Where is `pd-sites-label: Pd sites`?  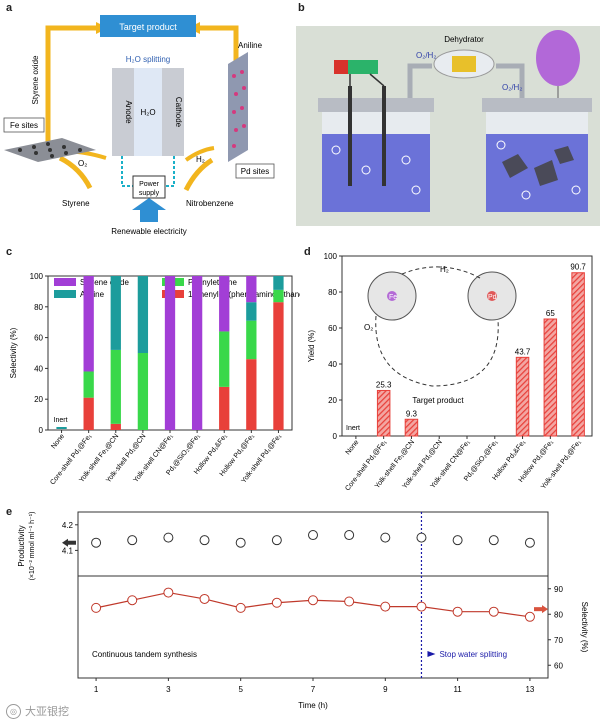
pd-sites-label: Pd sites is located at coordinates (255, 171).